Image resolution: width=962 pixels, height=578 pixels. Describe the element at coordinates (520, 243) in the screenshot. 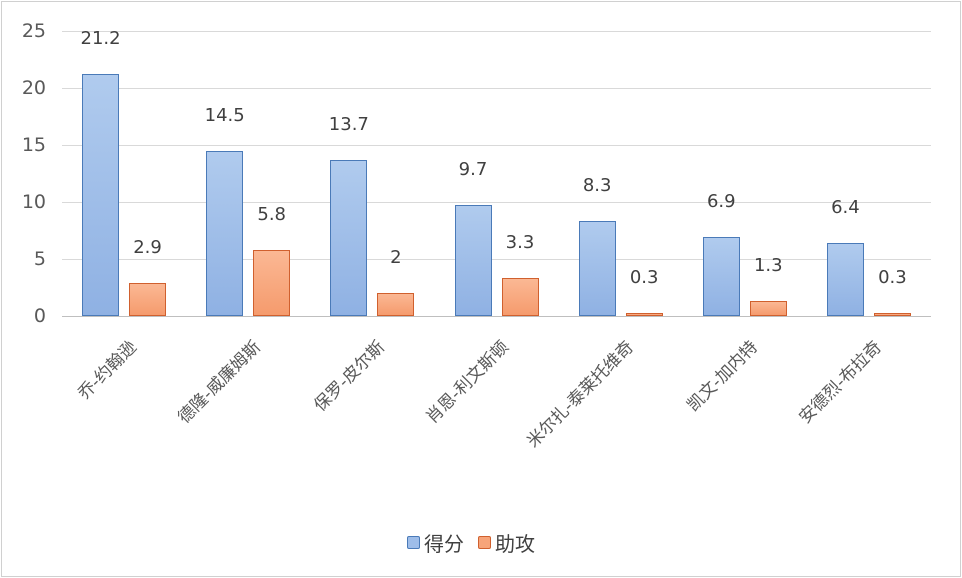

I see `data-label: 3.3` at that location.